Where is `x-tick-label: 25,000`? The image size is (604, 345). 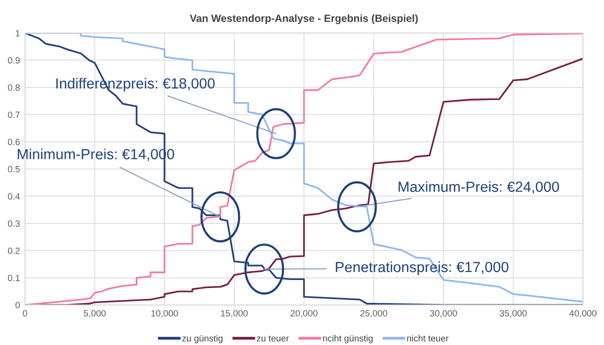 x-tick-label: 25,000 is located at coordinates (374, 314).